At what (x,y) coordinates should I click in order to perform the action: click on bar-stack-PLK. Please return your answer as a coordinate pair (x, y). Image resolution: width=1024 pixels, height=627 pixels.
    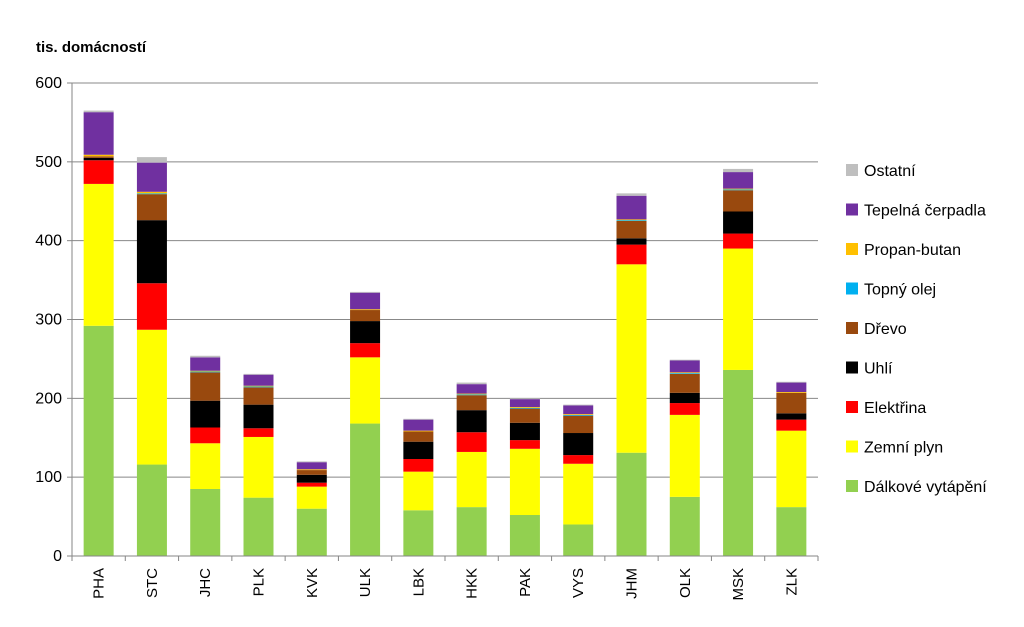
    Looking at the image, I should click on (258, 464).